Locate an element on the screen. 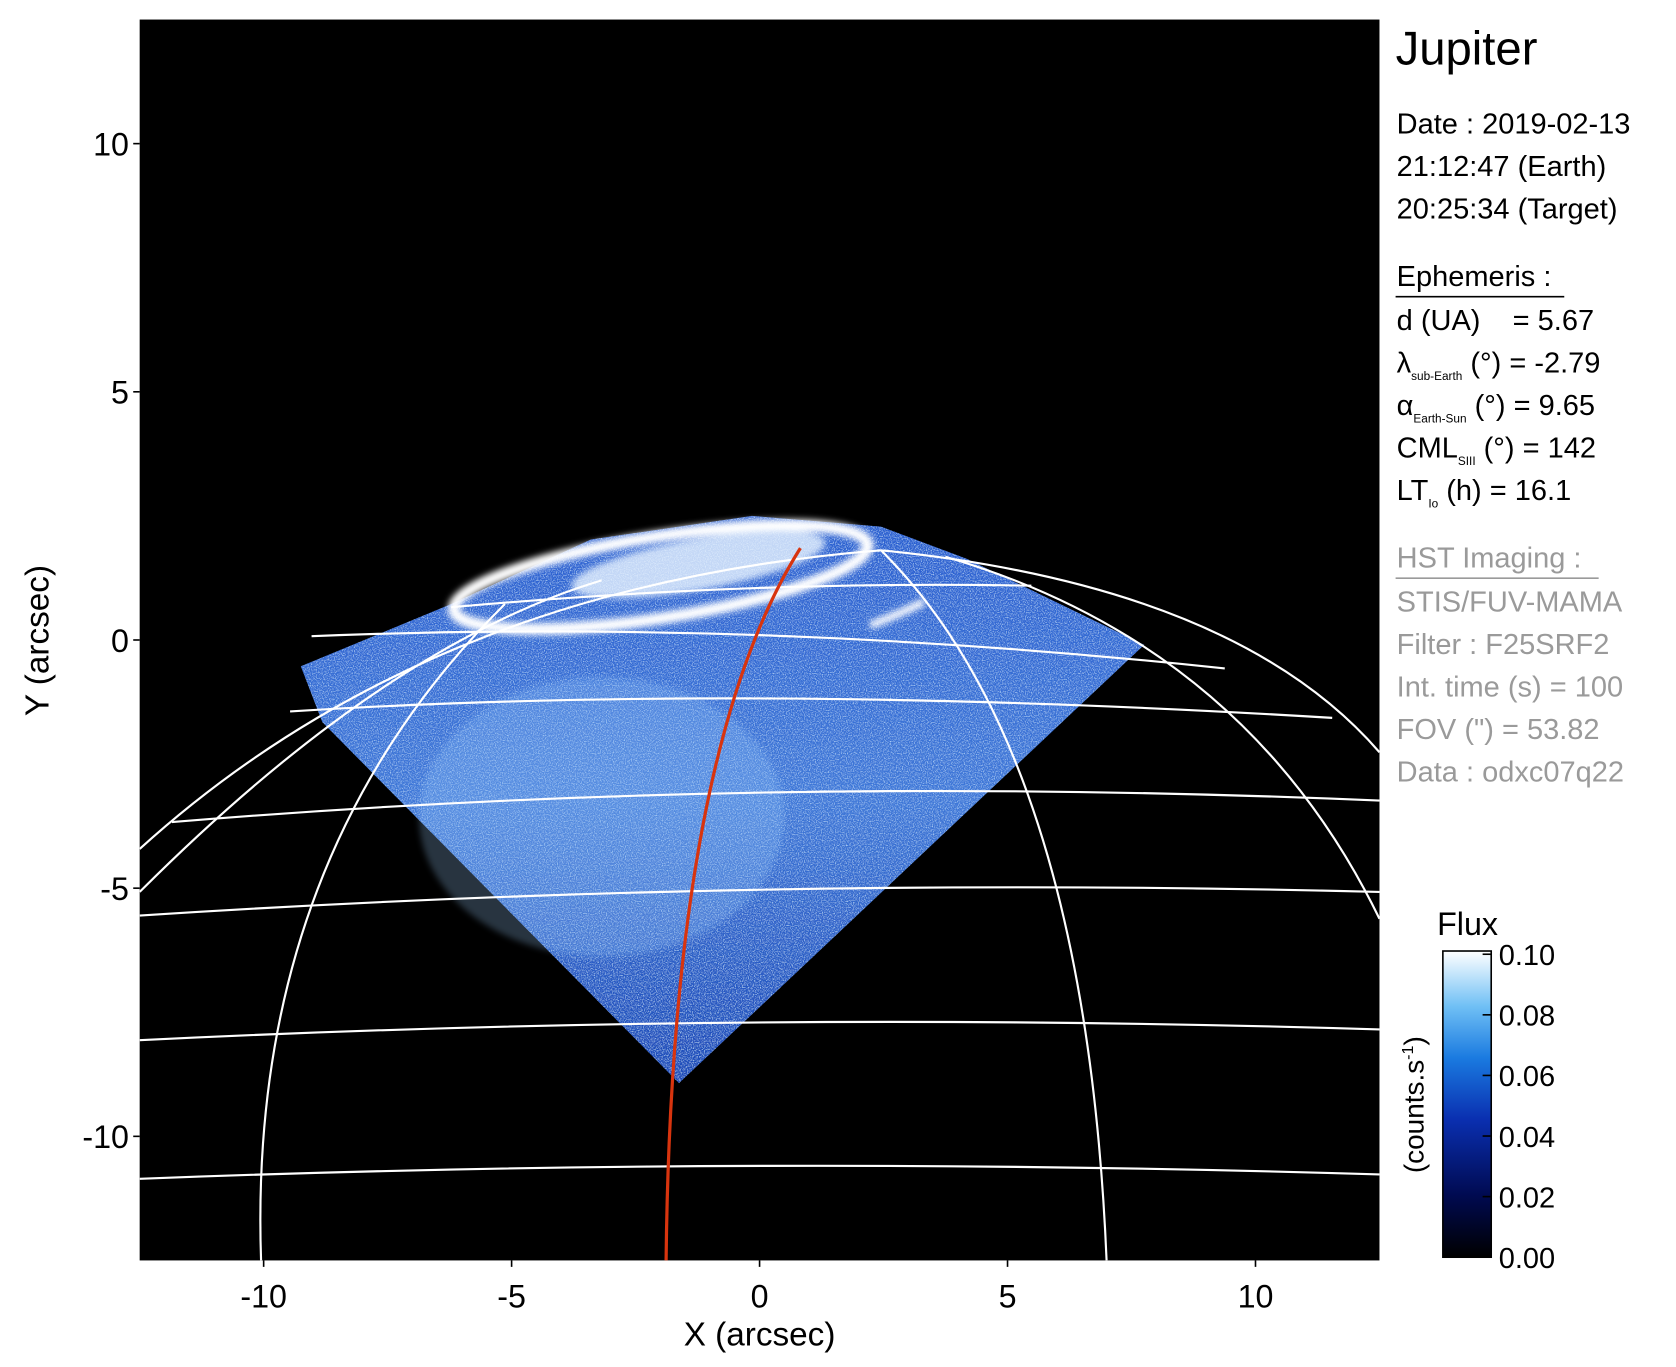 This screenshot has width=1676, height=1367. y-axis-label: Y (arcsec) is located at coordinates (37, 640).